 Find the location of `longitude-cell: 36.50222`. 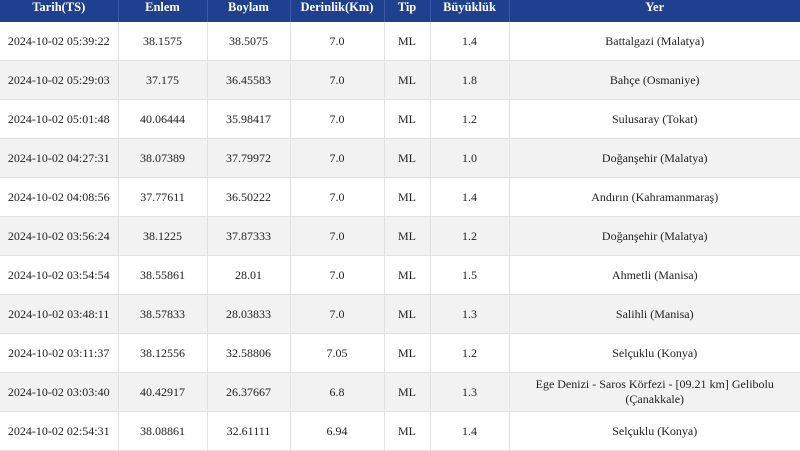

longitude-cell: 36.50222 is located at coordinates (249, 197).